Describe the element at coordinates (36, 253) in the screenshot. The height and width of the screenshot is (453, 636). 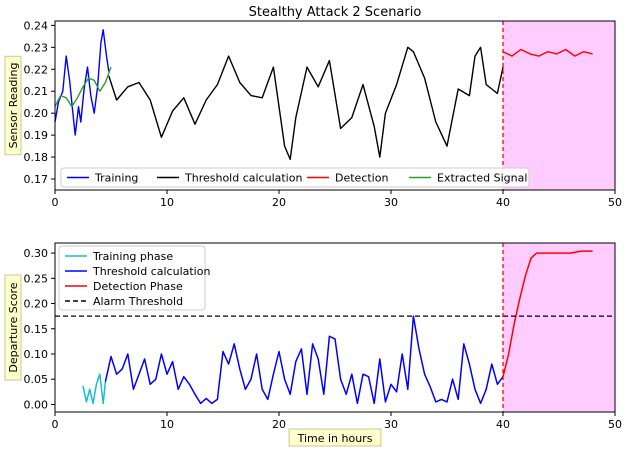
I see `y-tick-label: 0.30` at that location.